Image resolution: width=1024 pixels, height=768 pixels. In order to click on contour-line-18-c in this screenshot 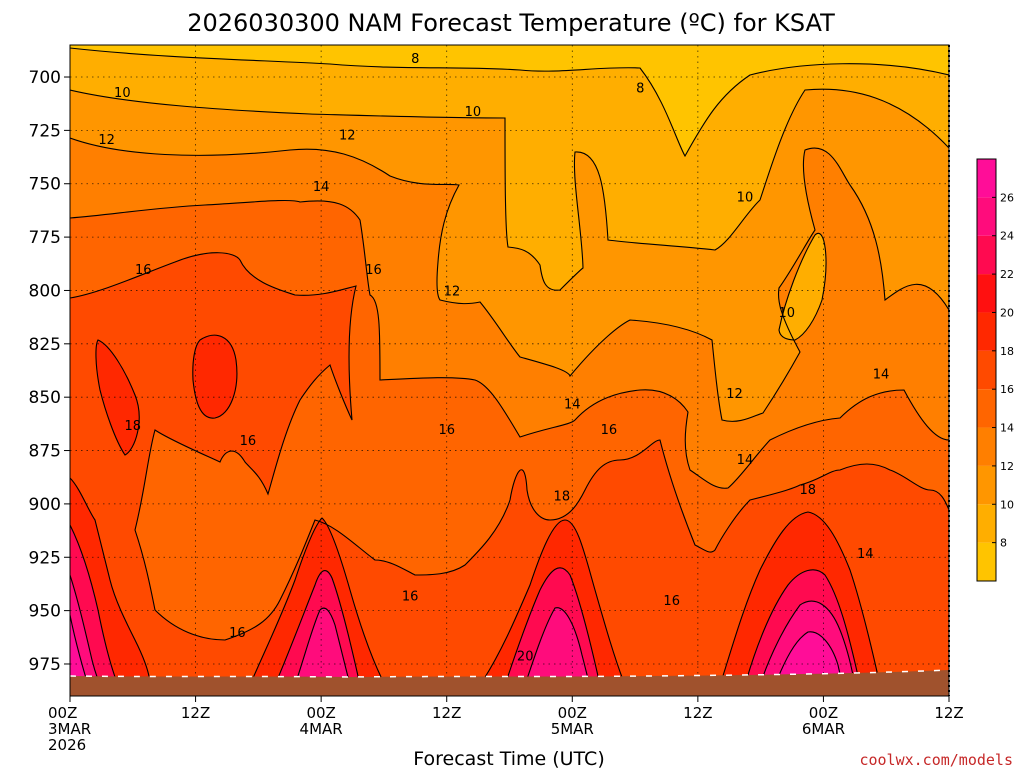, I will do `click(553, 599)`.